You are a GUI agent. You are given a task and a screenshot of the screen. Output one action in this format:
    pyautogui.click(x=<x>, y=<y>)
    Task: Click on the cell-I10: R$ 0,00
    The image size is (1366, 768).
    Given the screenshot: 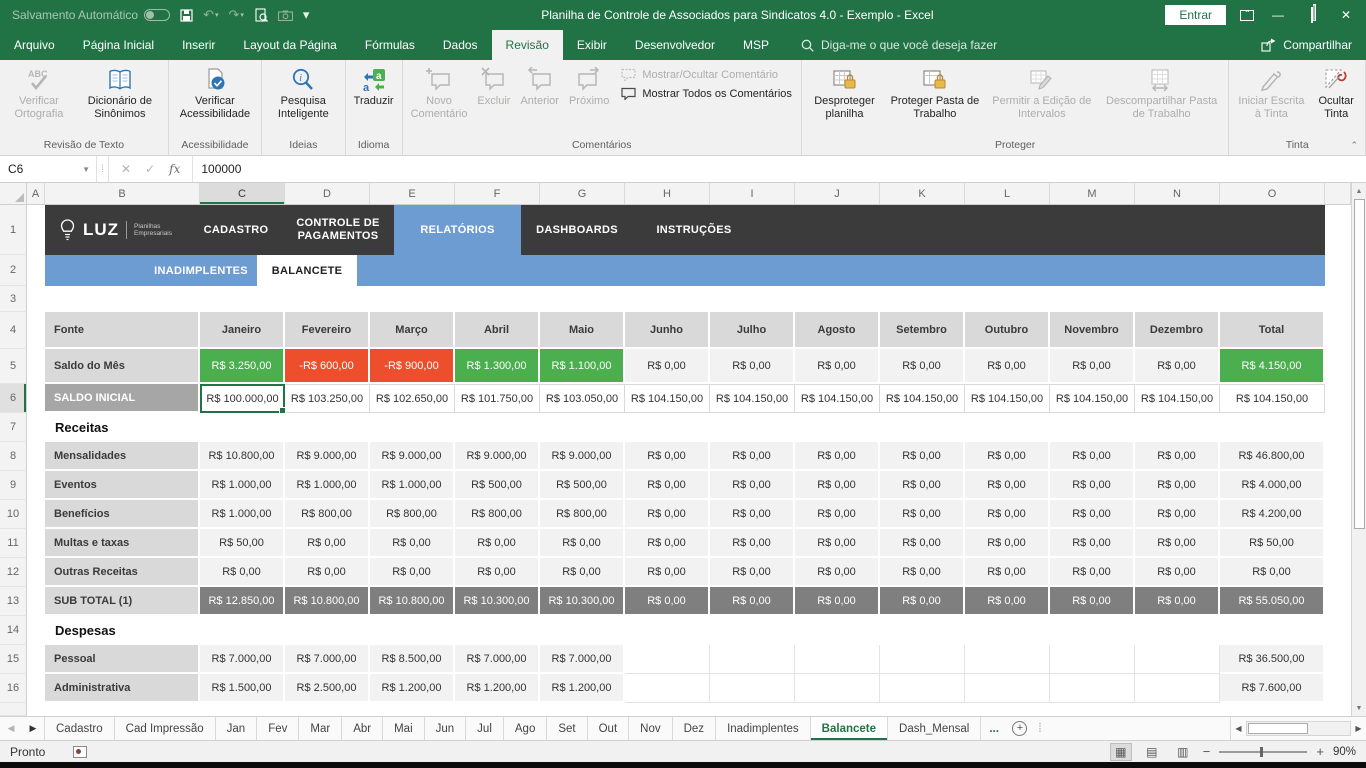 What is the action you would take?
    pyautogui.click(x=752, y=514)
    